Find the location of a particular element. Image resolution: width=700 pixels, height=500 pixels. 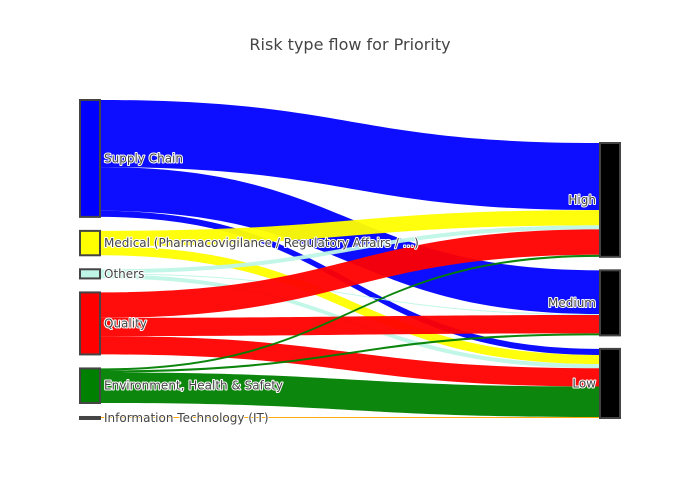

node-others is located at coordinates (90, 274).